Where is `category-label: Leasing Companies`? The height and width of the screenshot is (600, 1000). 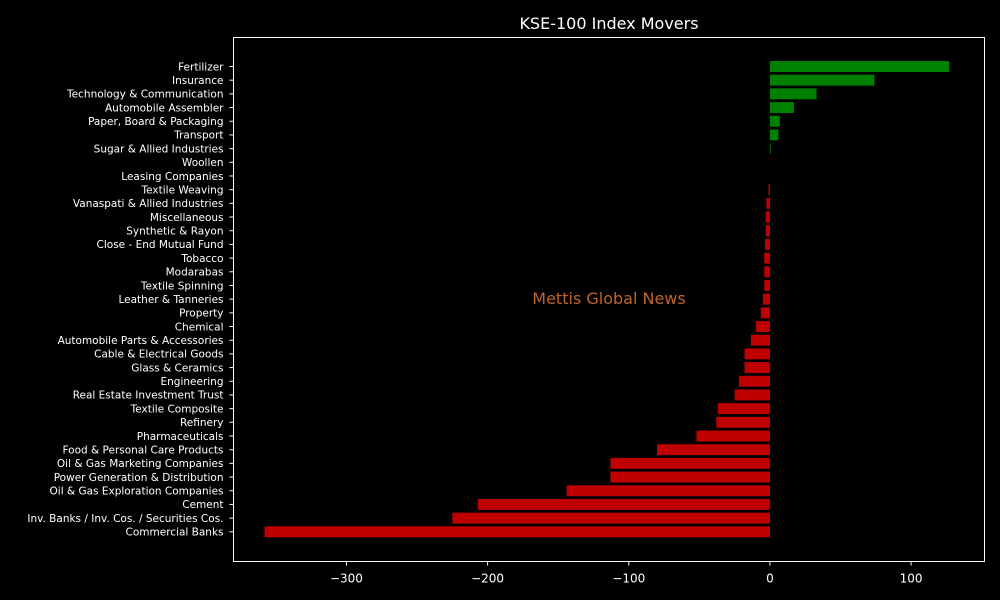 category-label: Leasing Companies is located at coordinates (172, 177).